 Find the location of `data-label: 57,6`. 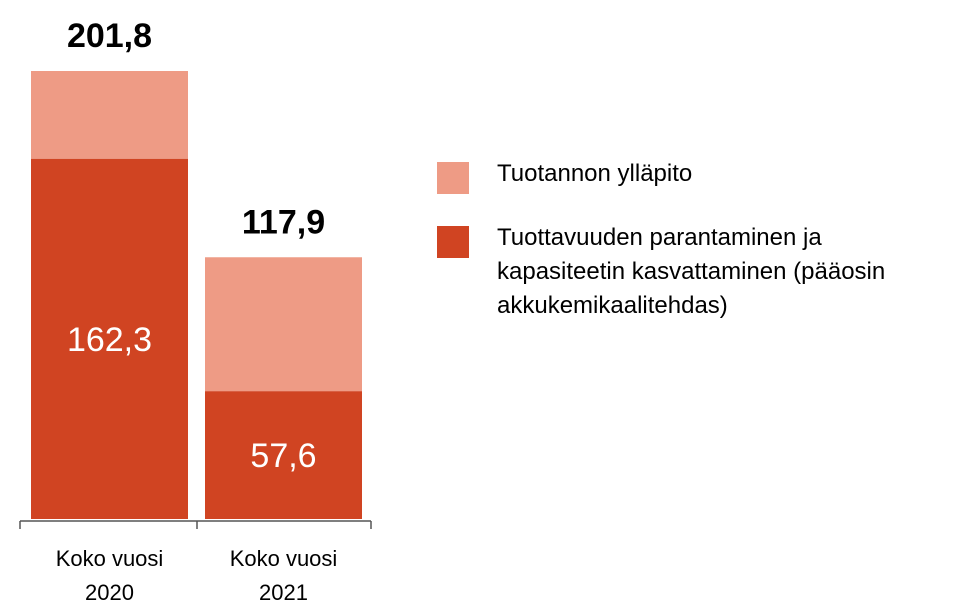

data-label: 57,6 is located at coordinates (283, 456).